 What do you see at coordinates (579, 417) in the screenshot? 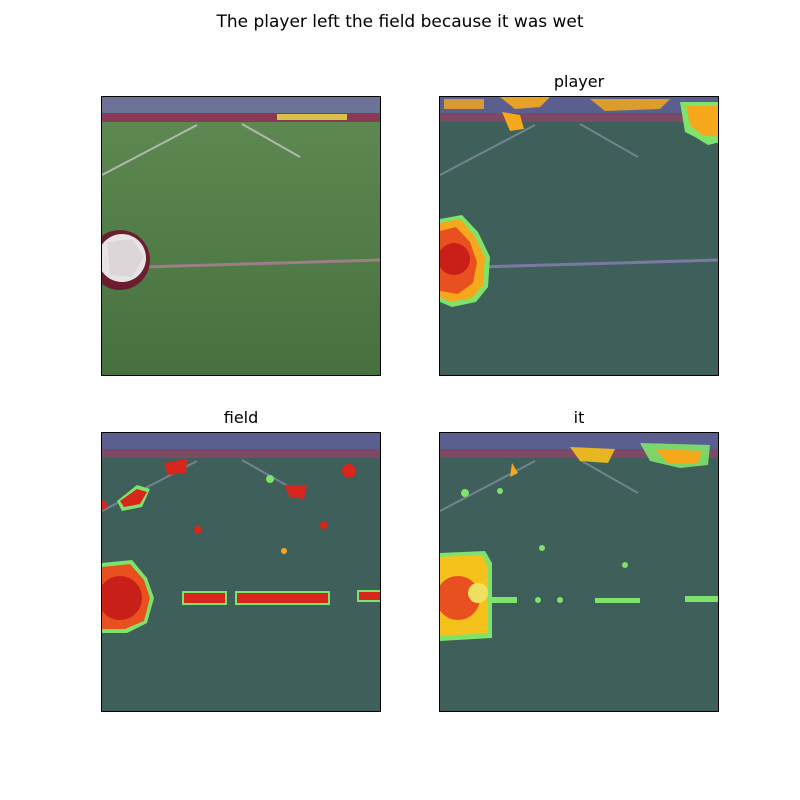
I see `panel-title-it: it` at bounding box center [579, 417].